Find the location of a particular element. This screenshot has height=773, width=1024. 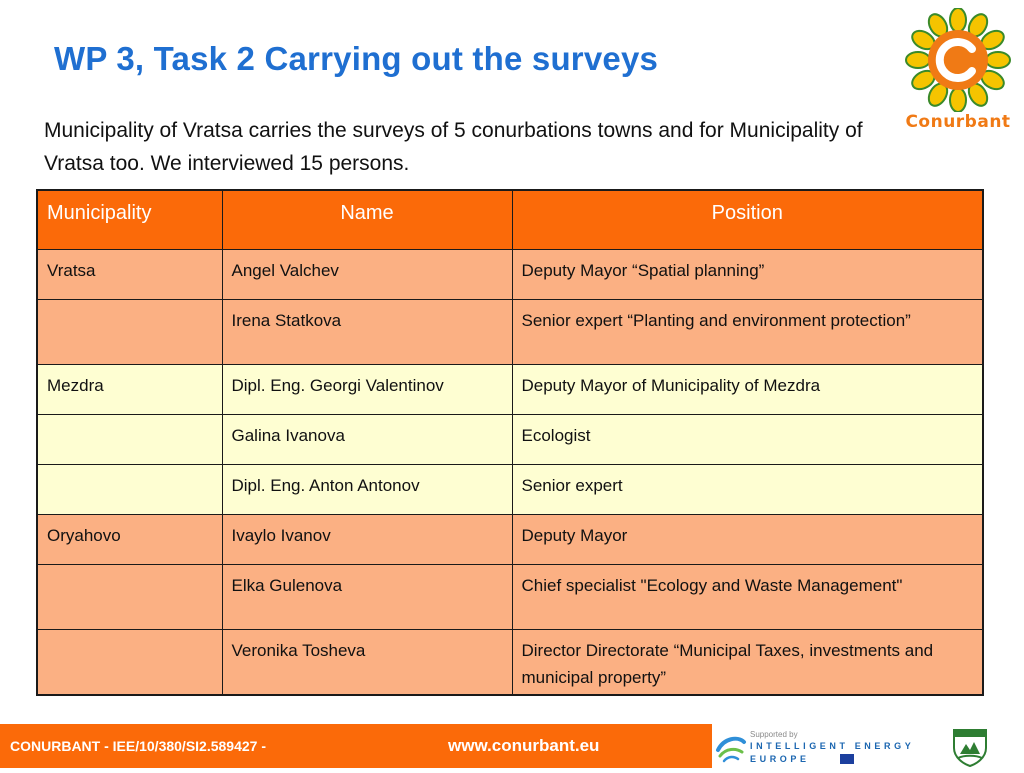

eu-flag-icon is located at coordinates (847, 759).